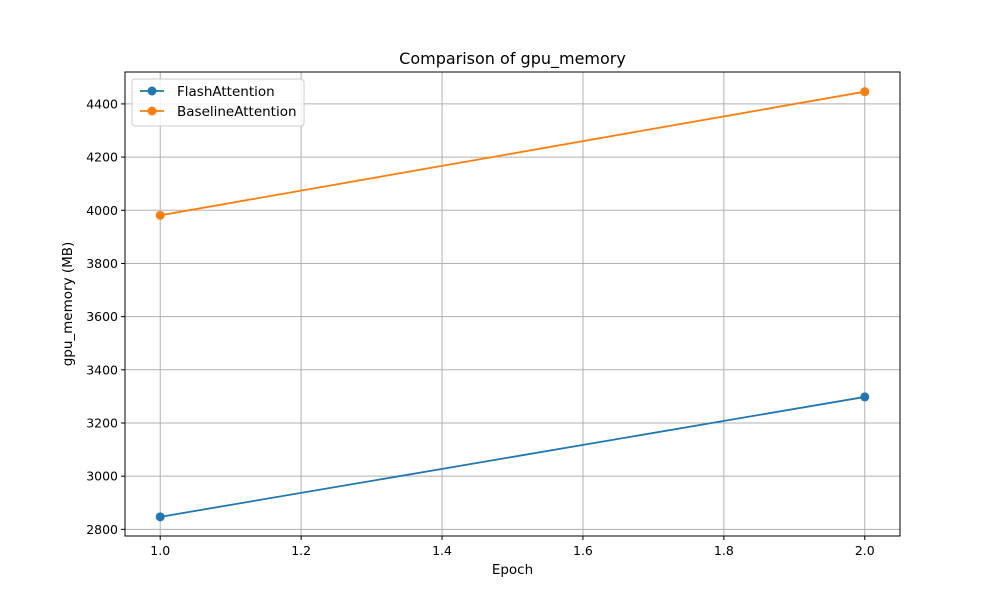 The height and width of the screenshot is (600, 1000). I want to click on legend-box, so click(218, 102).